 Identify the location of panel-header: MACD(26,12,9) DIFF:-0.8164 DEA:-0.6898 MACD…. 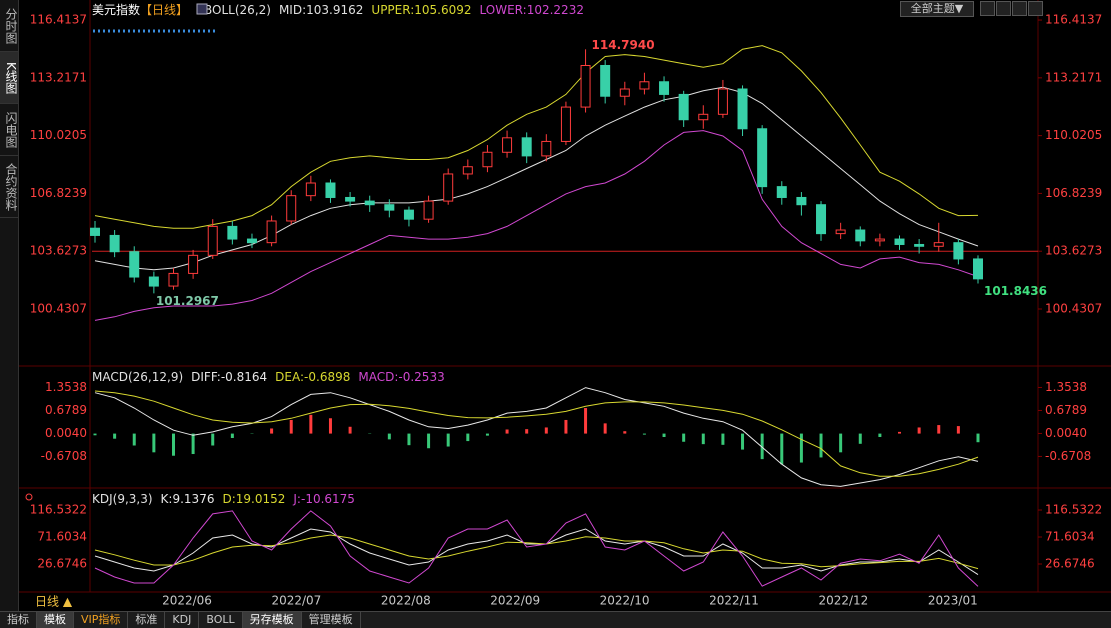
(268, 377).